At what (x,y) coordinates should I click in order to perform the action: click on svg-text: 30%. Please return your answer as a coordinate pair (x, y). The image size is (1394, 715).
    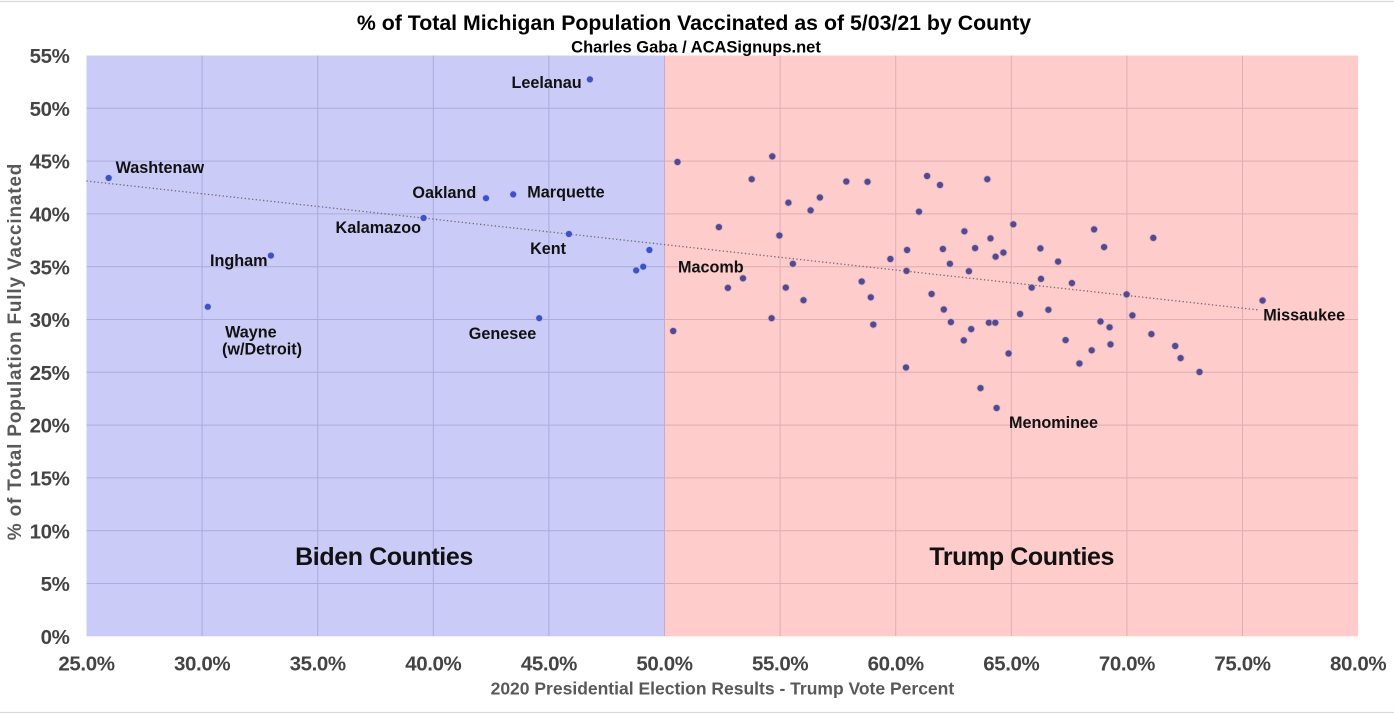
    Looking at the image, I should click on (50, 320).